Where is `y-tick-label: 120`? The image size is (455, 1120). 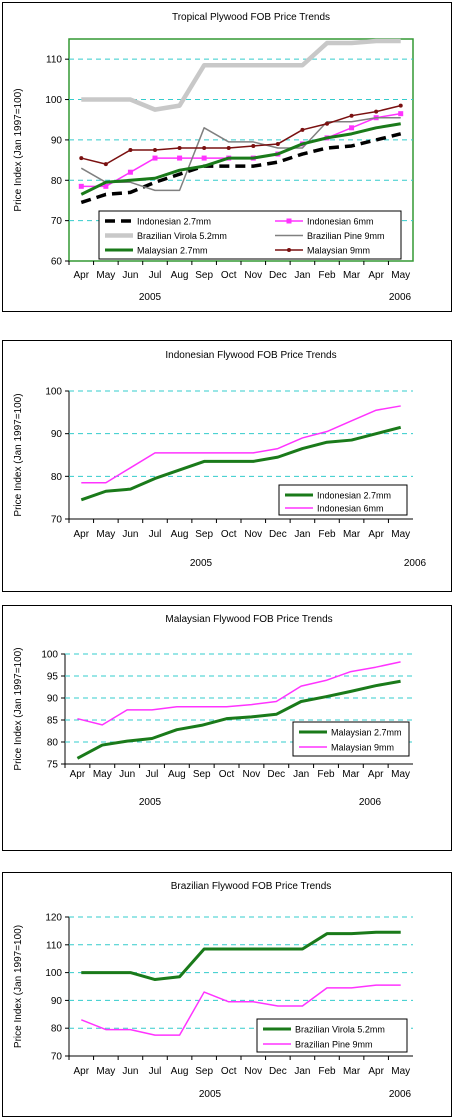 y-tick-label: 120 is located at coordinates (53, 918).